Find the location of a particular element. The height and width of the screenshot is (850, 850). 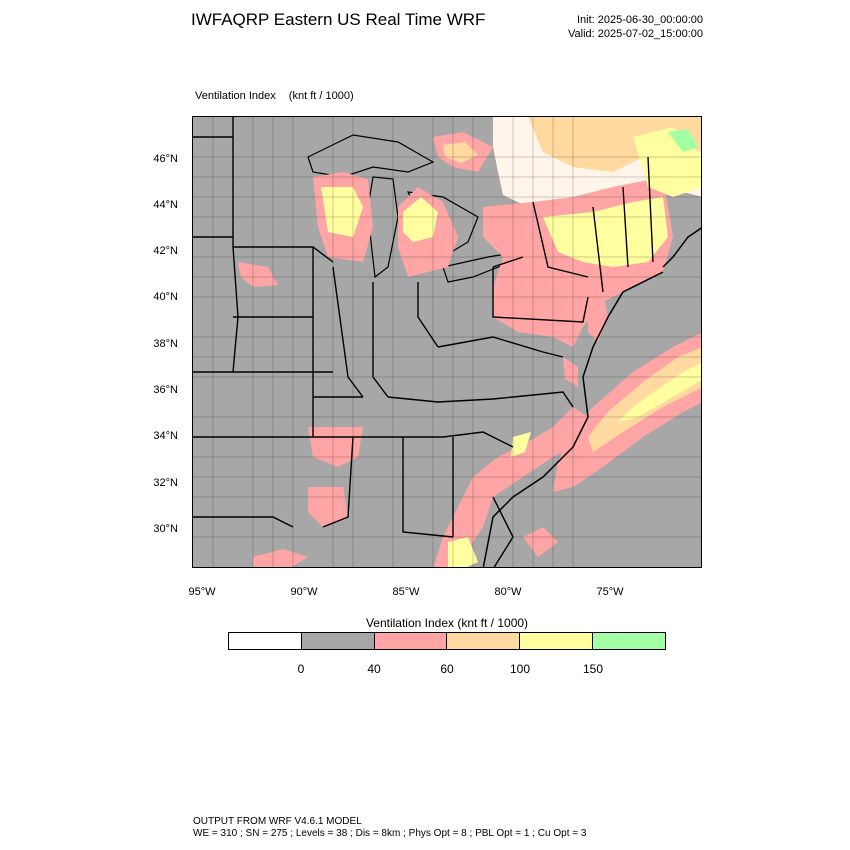

lon-tick: 95°W is located at coordinates (202, 592).